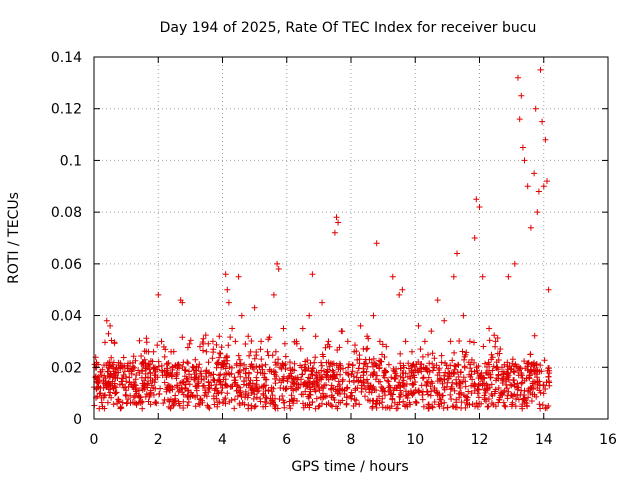 Image resolution: width=640 pixels, height=480 pixels. Describe the element at coordinates (544, 440) in the screenshot. I see `x-tick-label: 14` at that location.